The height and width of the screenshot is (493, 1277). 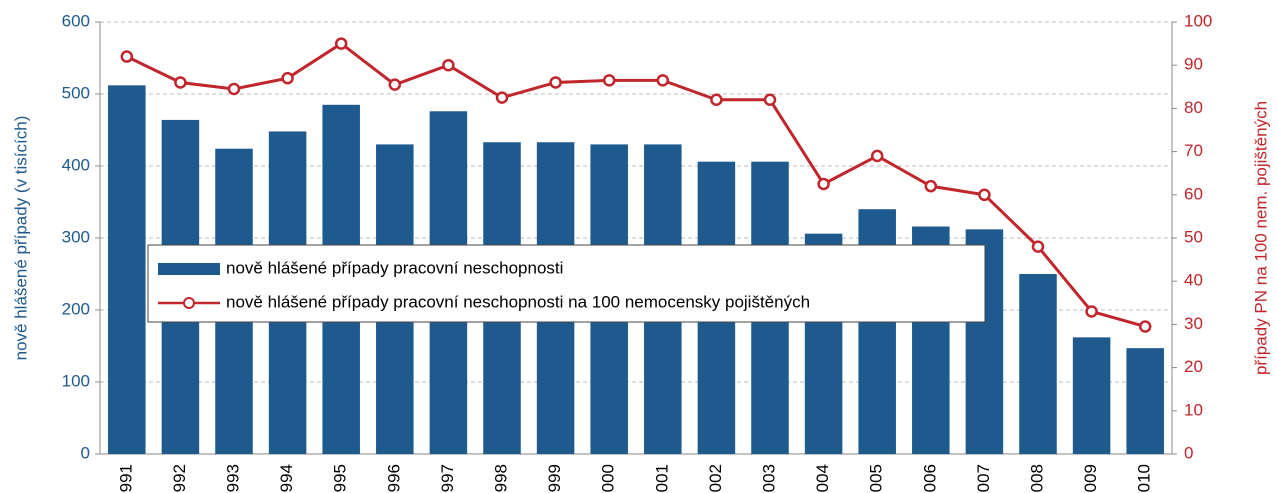 I want to click on y-axis-label: nově hlášené případy (v tisících), so click(x=20, y=238).